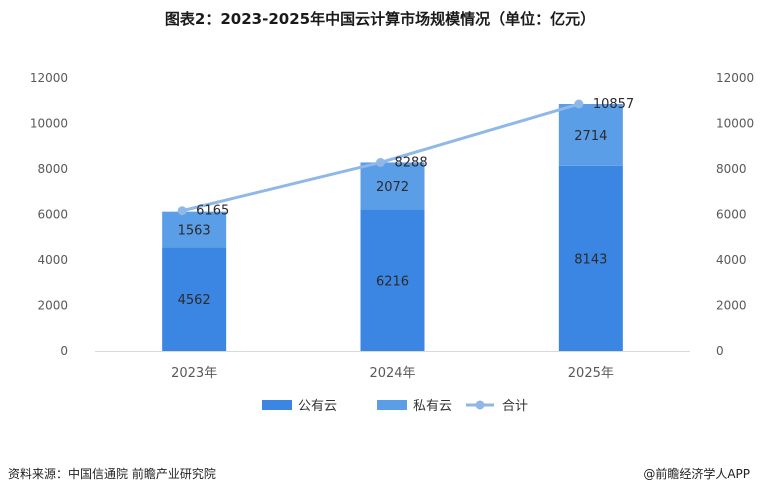 The image size is (760, 493). What do you see at coordinates (194, 373) in the screenshot?
I see `x-tick-label: 2023年` at bounding box center [194, 373].